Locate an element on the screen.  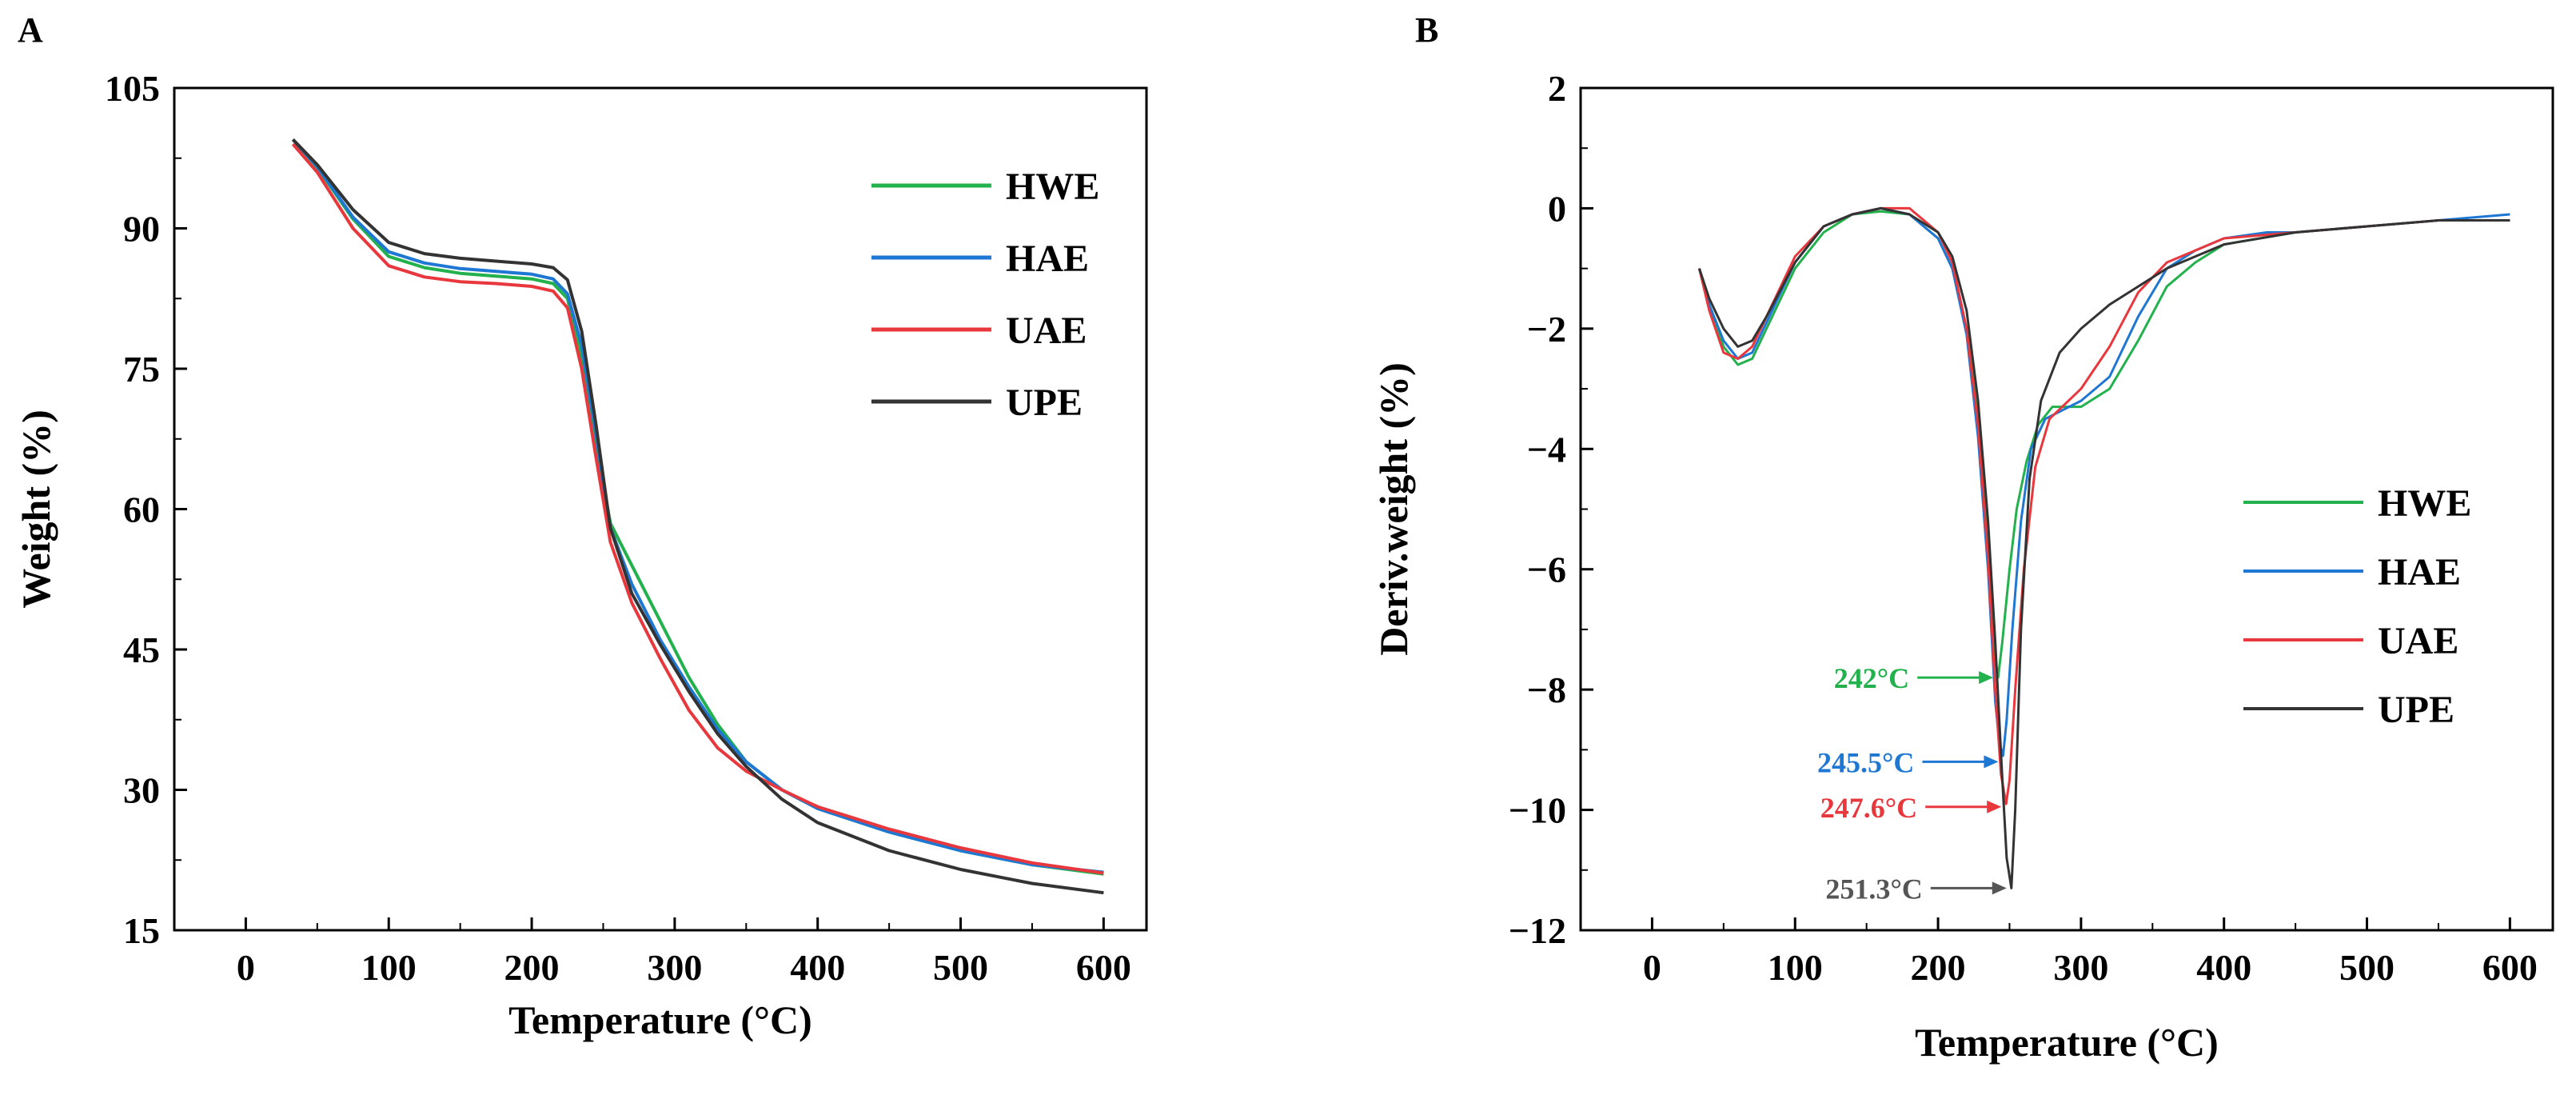
y-tick-label: 0 is located at coordinates (1557, 208).